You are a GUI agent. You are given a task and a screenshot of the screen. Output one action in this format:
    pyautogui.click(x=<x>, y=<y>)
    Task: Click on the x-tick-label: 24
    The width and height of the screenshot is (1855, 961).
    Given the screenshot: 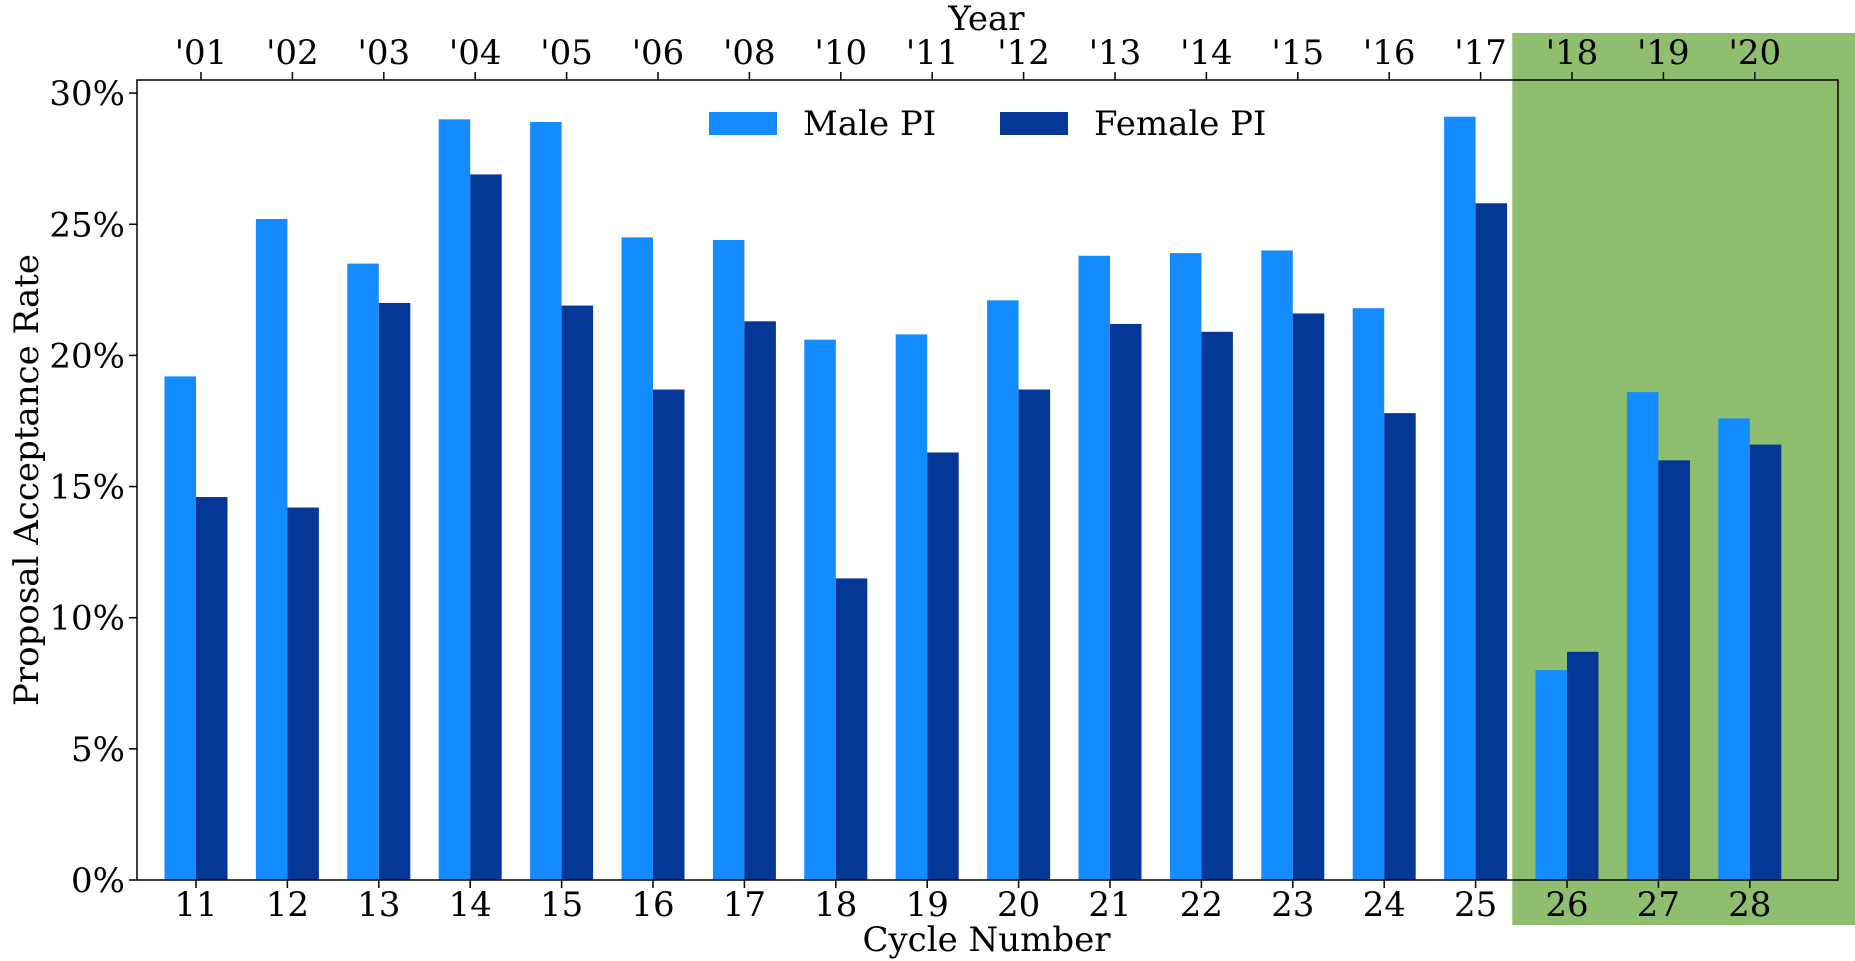 What is the action you would take?
    pyautogui.click(x=1384, y=905)
    